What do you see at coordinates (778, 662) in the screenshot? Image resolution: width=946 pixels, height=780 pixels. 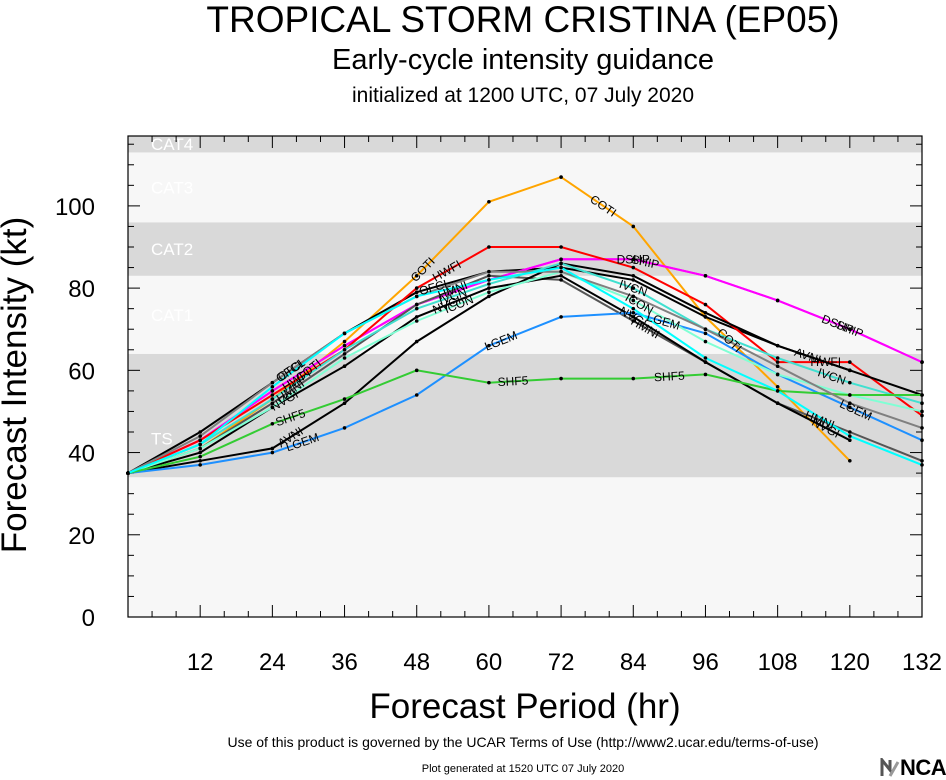 I see `x-tick-label: 108` at bounding box center [778, 662].